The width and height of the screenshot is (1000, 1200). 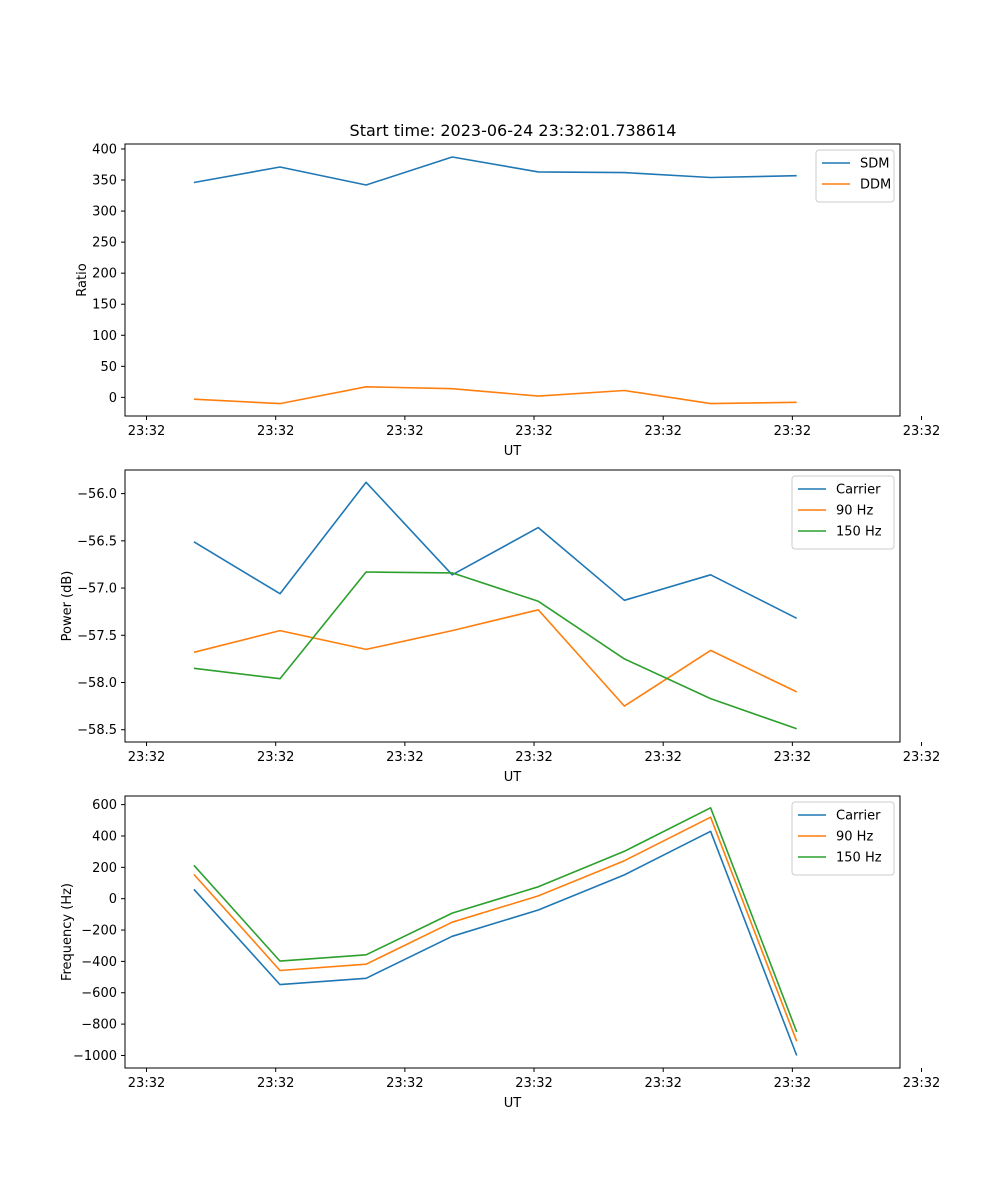 What do you see at coordinates (67, 932) in the screenshot?
I see `y-axis-label: Frequency (Hz)` at bounding box center [67, 932].